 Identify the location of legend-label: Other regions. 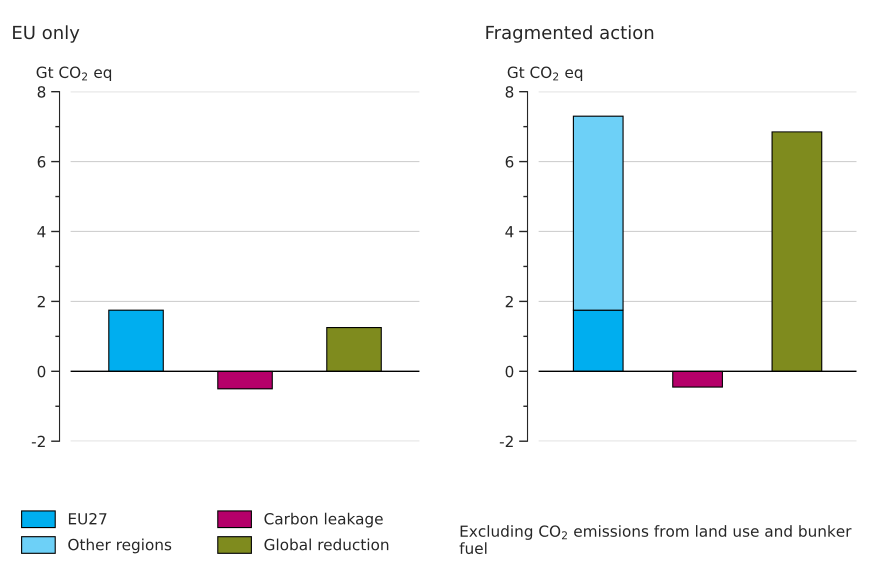
(120, 546).